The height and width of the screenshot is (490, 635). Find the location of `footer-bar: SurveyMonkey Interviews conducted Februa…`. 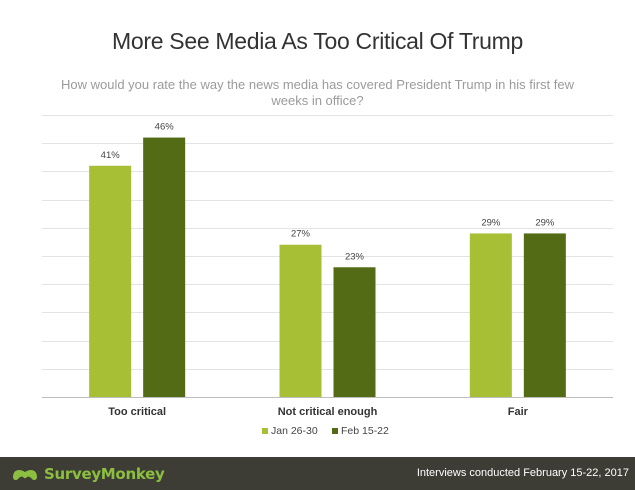

footer-bar: SurveyMonkey Interviews conducted Februa… is located at coordinates (317, 473).